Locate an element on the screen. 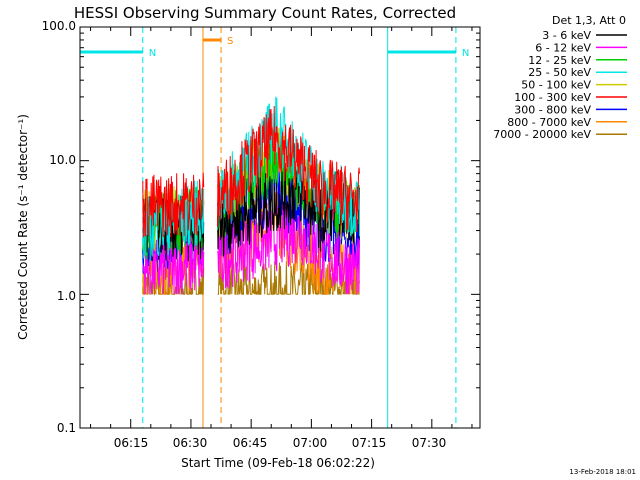 The height and width of the screenshot is (480, 640). x-tick-label: 06:45 is located at coordinates (250, 443).